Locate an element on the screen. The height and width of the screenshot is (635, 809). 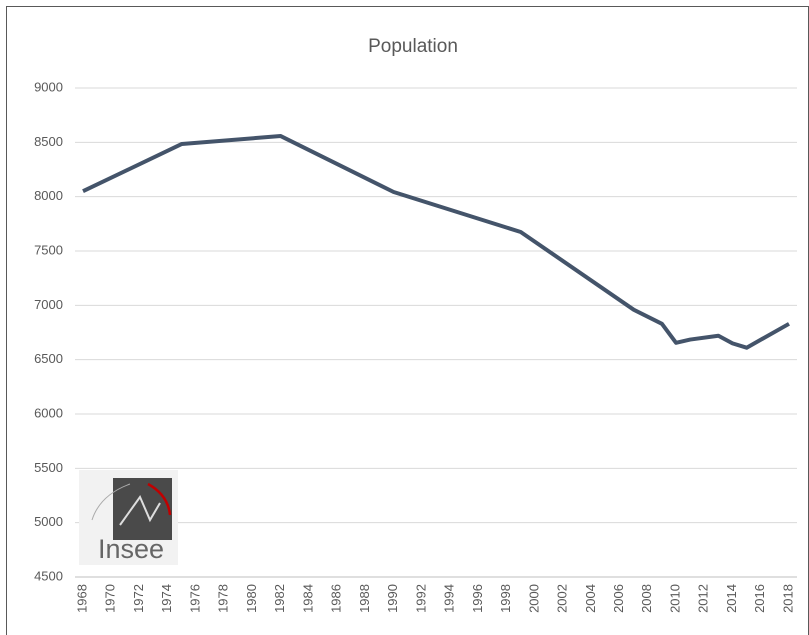
x-tick-label: 1984 is located at coordinates (307, 598).